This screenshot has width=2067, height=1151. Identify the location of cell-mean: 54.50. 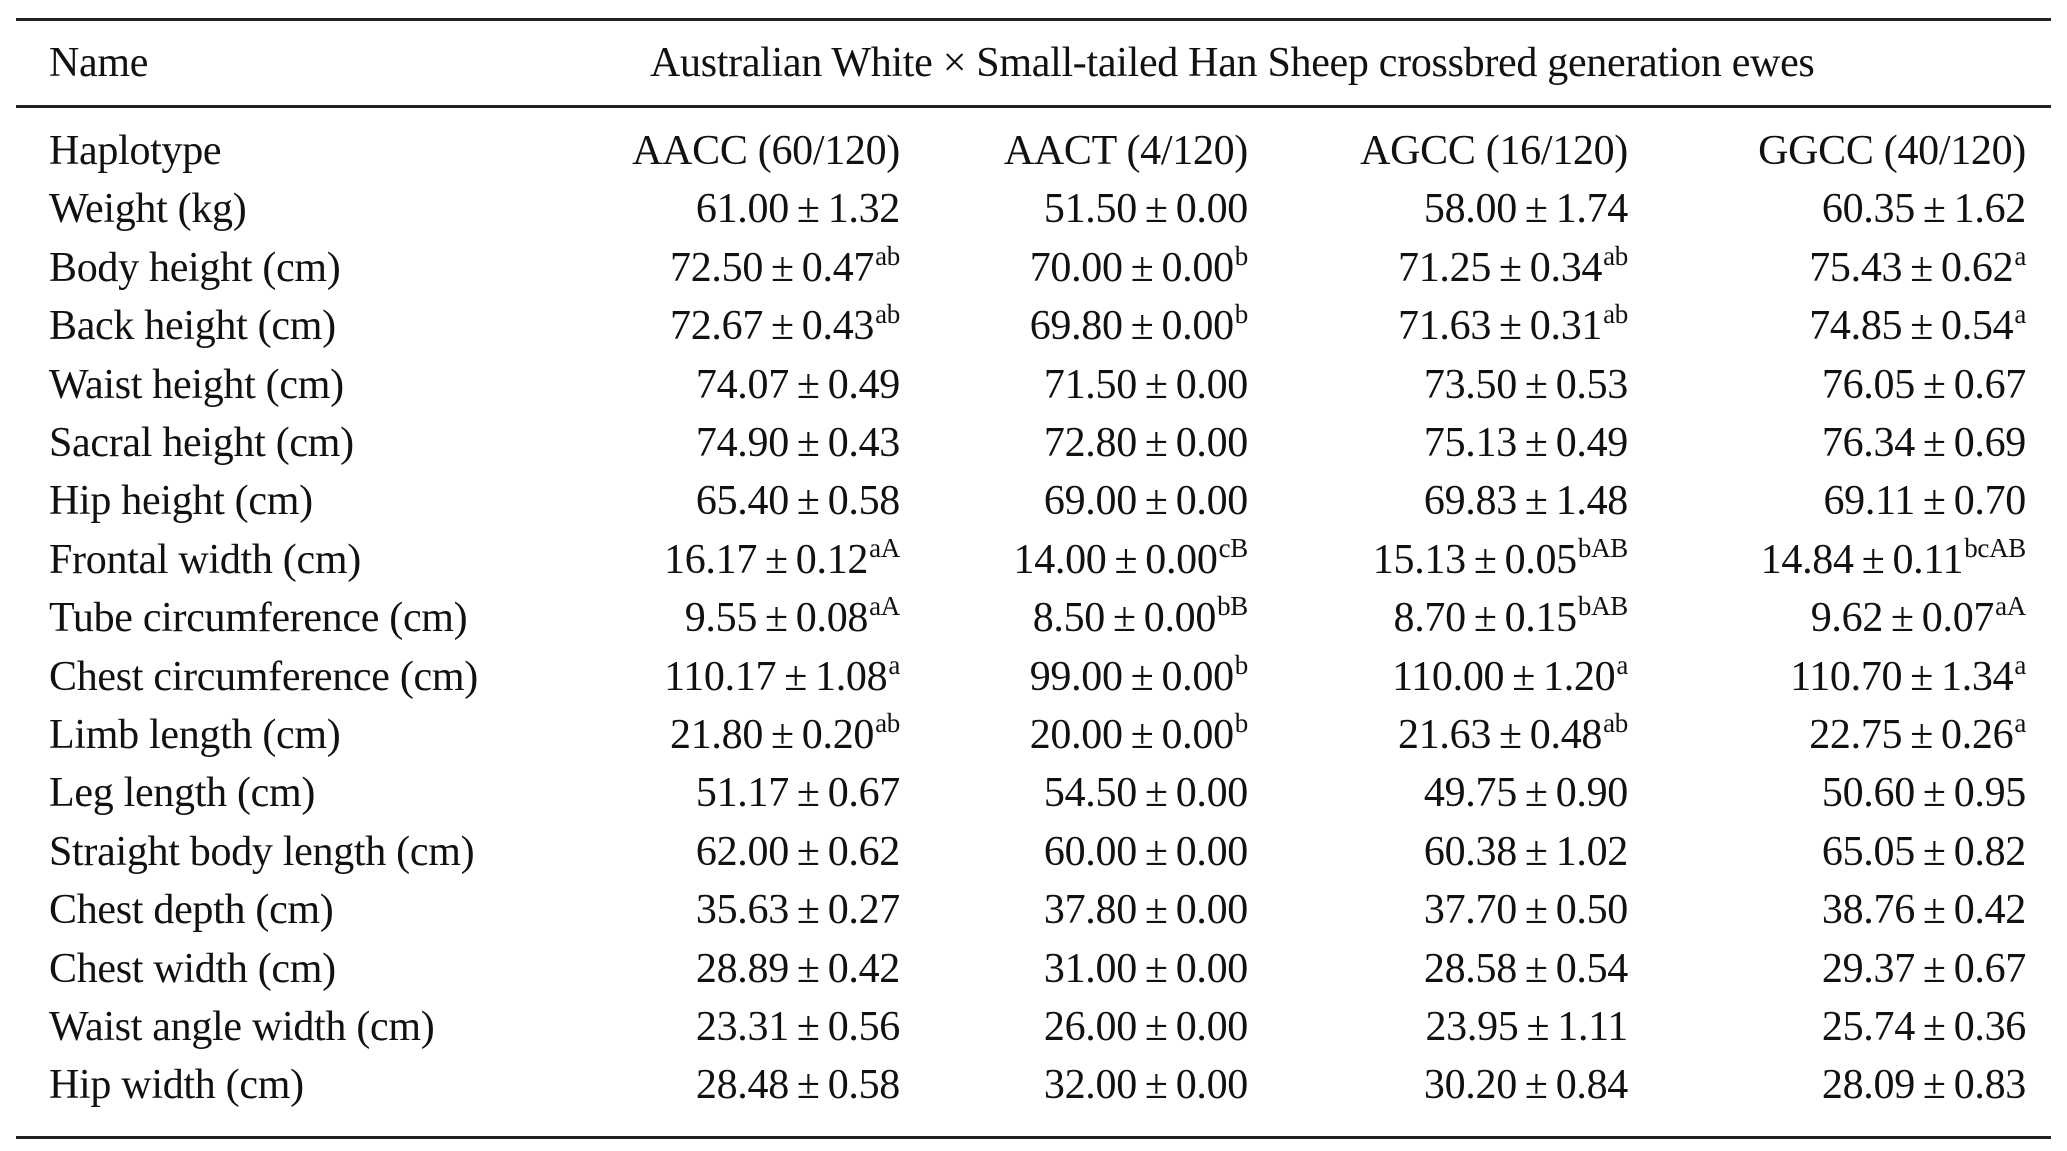
(1090, 793).